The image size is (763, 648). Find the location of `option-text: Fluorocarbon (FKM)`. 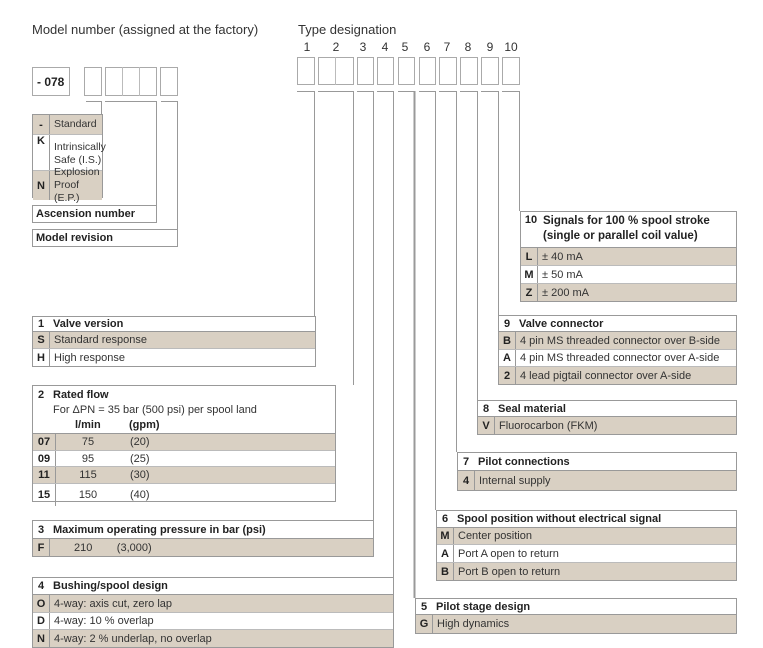

option-text: Fluorocarbon (FKM) is located at coordinates (548, 425).